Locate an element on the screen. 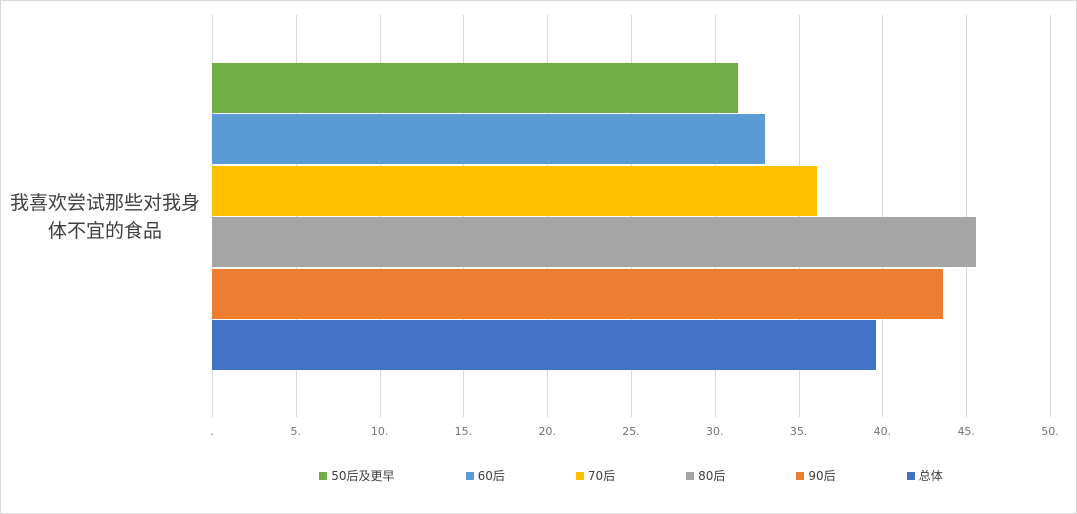 This screenshot has height=514, width=1077. x-tick-label: 15. is located at coordinates (463, 431).